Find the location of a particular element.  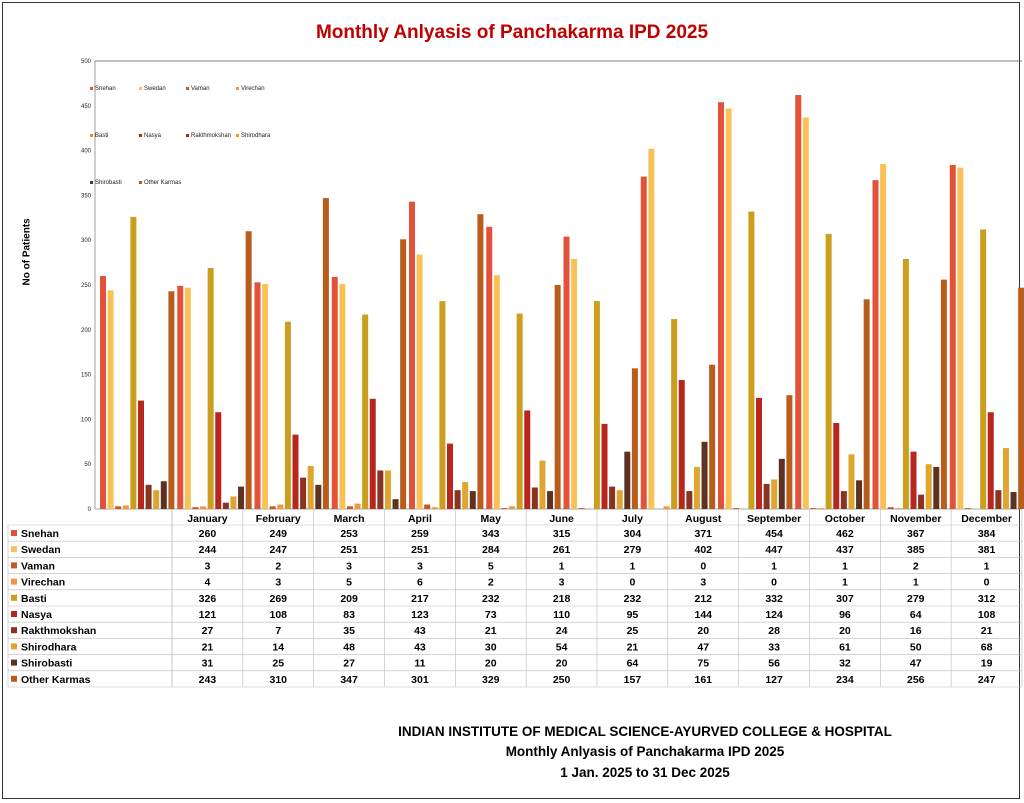

table-cell-value: 259 is located at coordinates (420, 534).